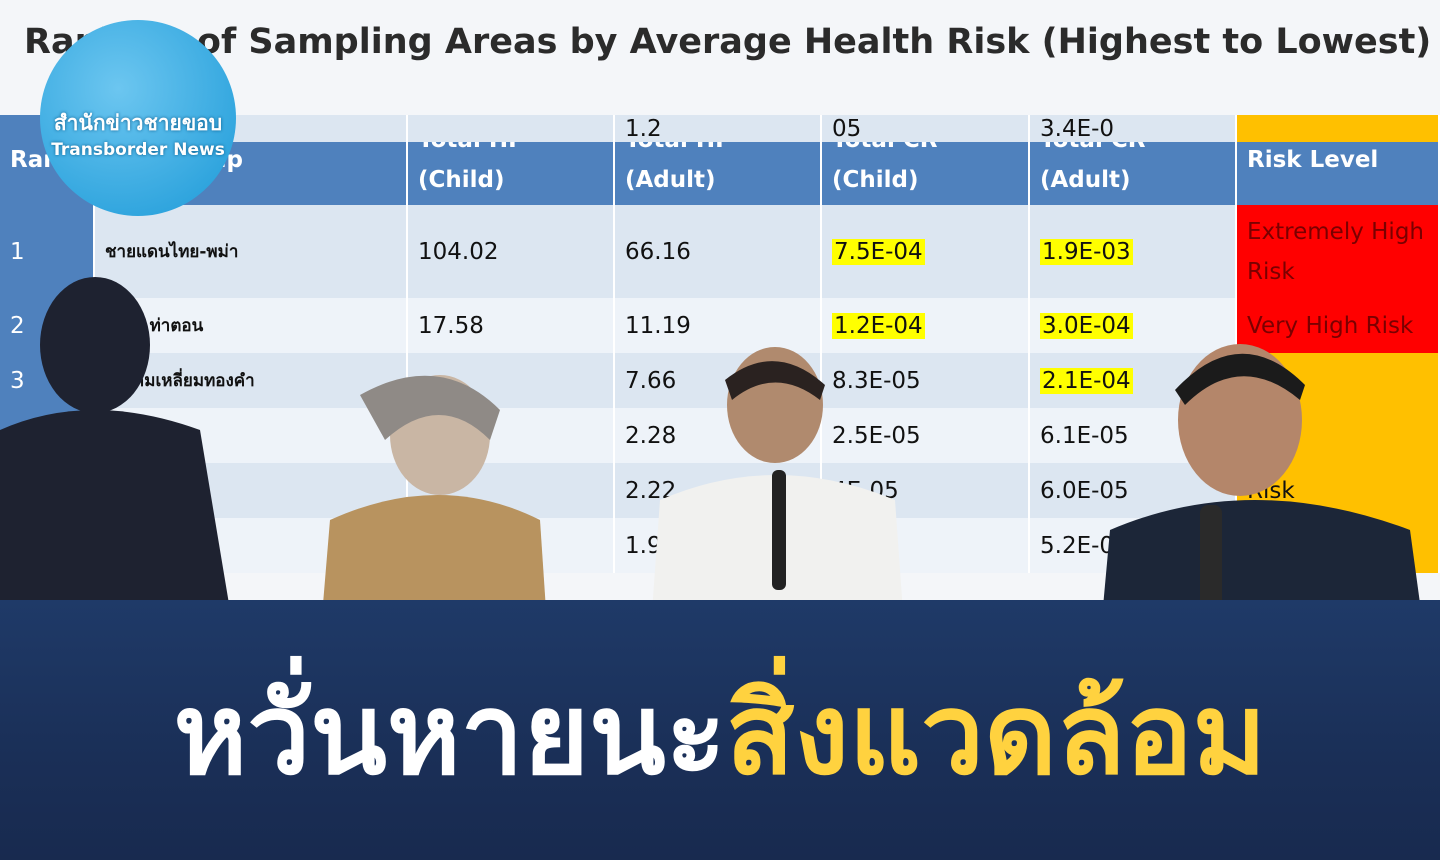 This screenshot has height=860, width=1440. Describe the element at coordinates (251, 251) in the screenshot. I see `table-cell: ชายแดนไทย-พม่า` at that location.